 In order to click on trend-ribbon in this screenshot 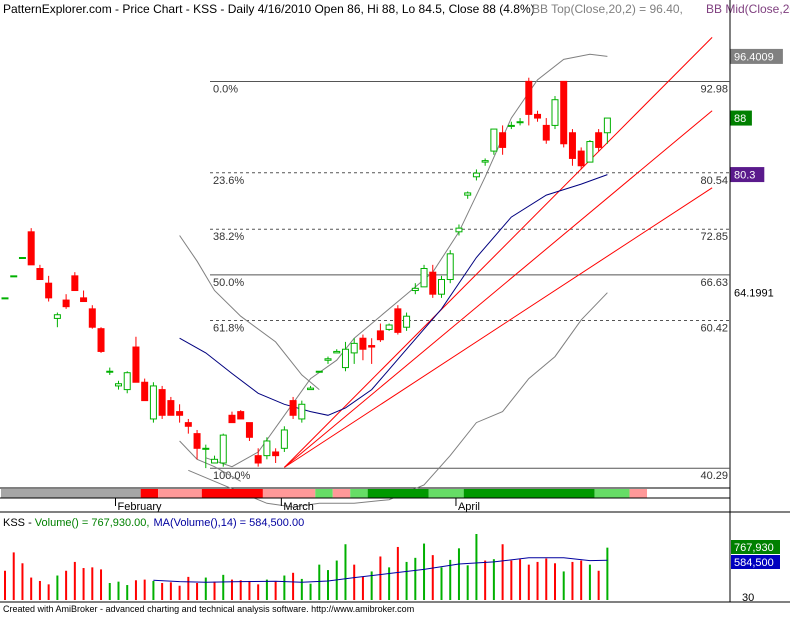, I will do `click(324, 493)`.